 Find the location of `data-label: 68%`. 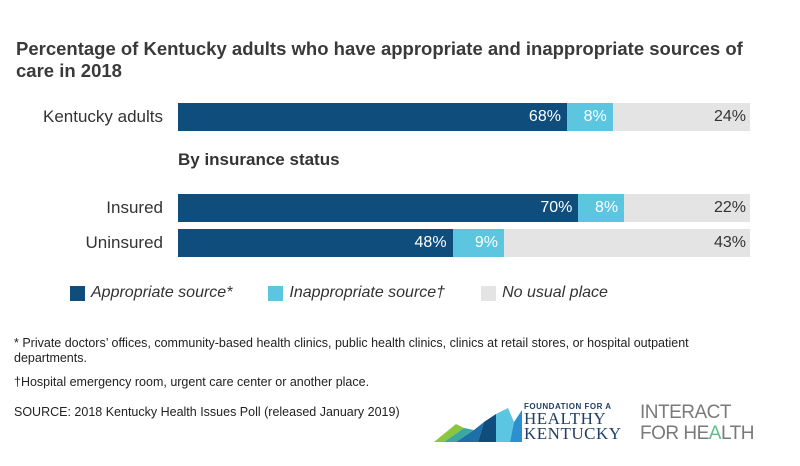

data-label: 68% is located at coordinates (544, 116).